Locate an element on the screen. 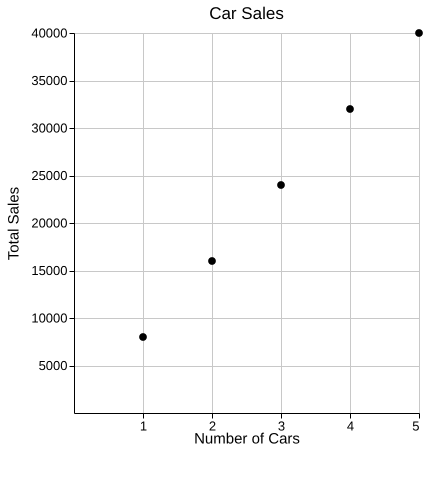 The image size is (445, 485). chart-title: Car Sales is located at coordinates (246, 13).